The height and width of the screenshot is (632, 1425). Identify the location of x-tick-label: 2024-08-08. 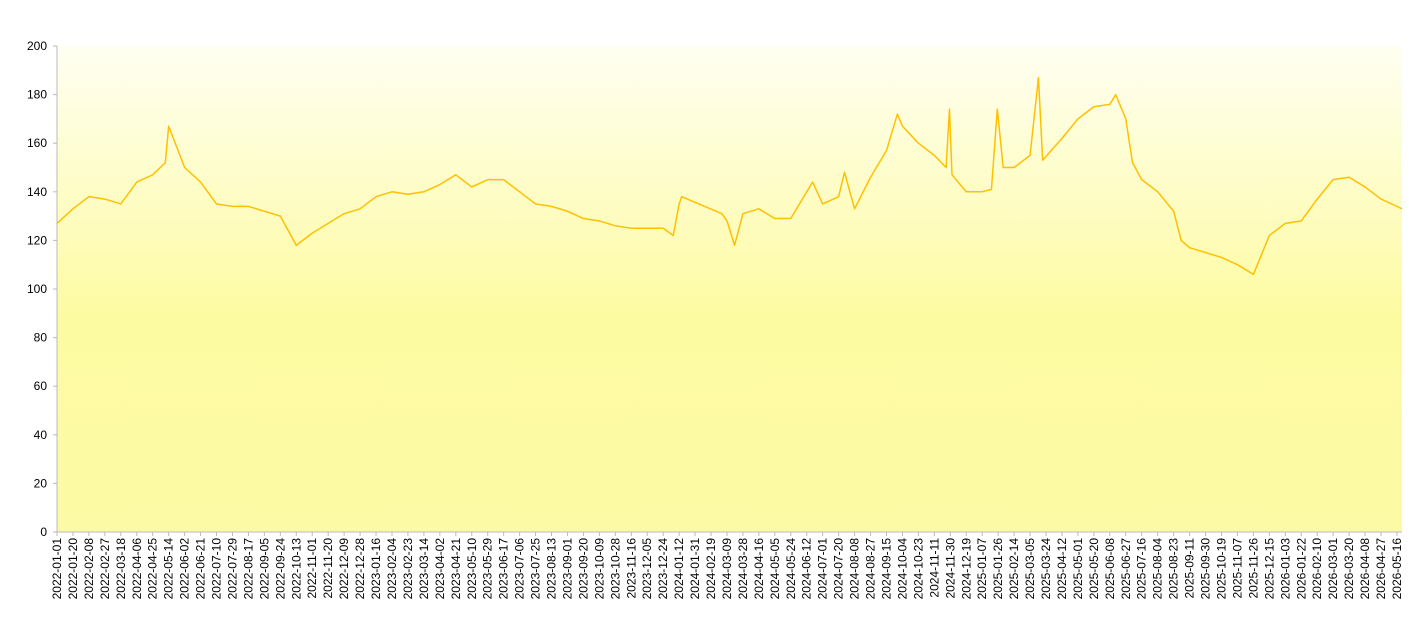
(855, 569).